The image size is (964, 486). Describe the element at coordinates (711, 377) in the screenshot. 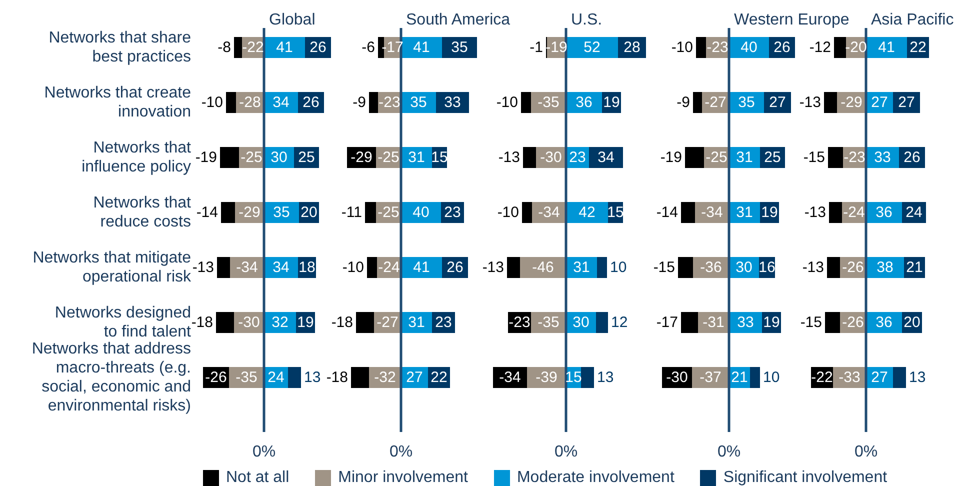

I see `data-label: -37` at that location.